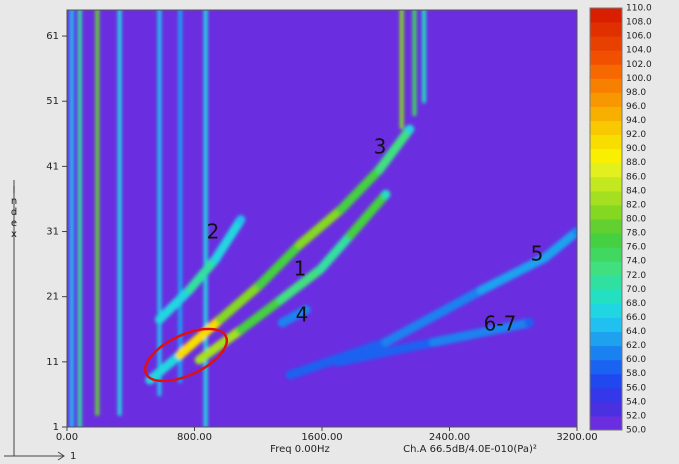 The image size is (679, 464). What do you see at coordinates (636, 93) in the screenshot?
I see `colorbar-tick-label: 98.0` at bounding box center [636, 93].